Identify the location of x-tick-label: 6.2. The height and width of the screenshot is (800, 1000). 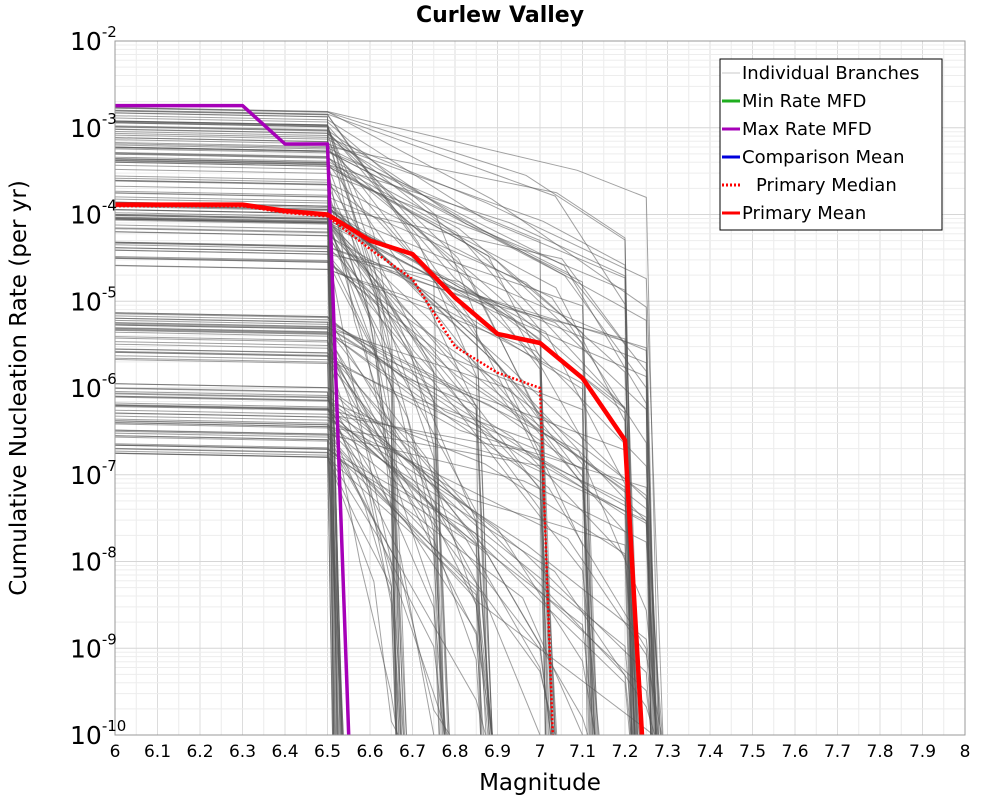
(199, 752).